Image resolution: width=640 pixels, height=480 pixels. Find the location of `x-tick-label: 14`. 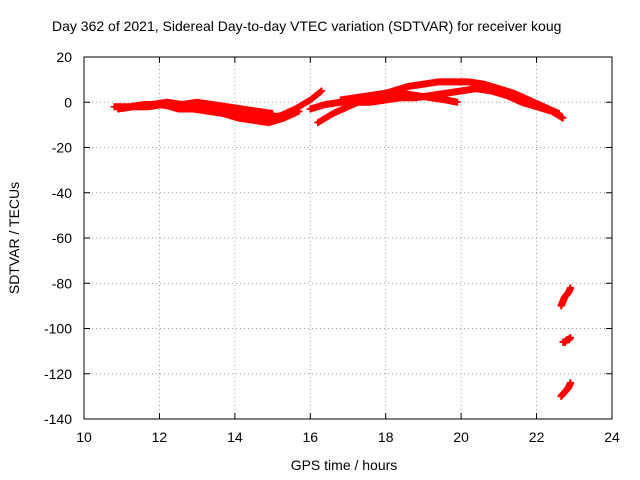

x-tick-label: 14 is located at coordinates (235, 437).